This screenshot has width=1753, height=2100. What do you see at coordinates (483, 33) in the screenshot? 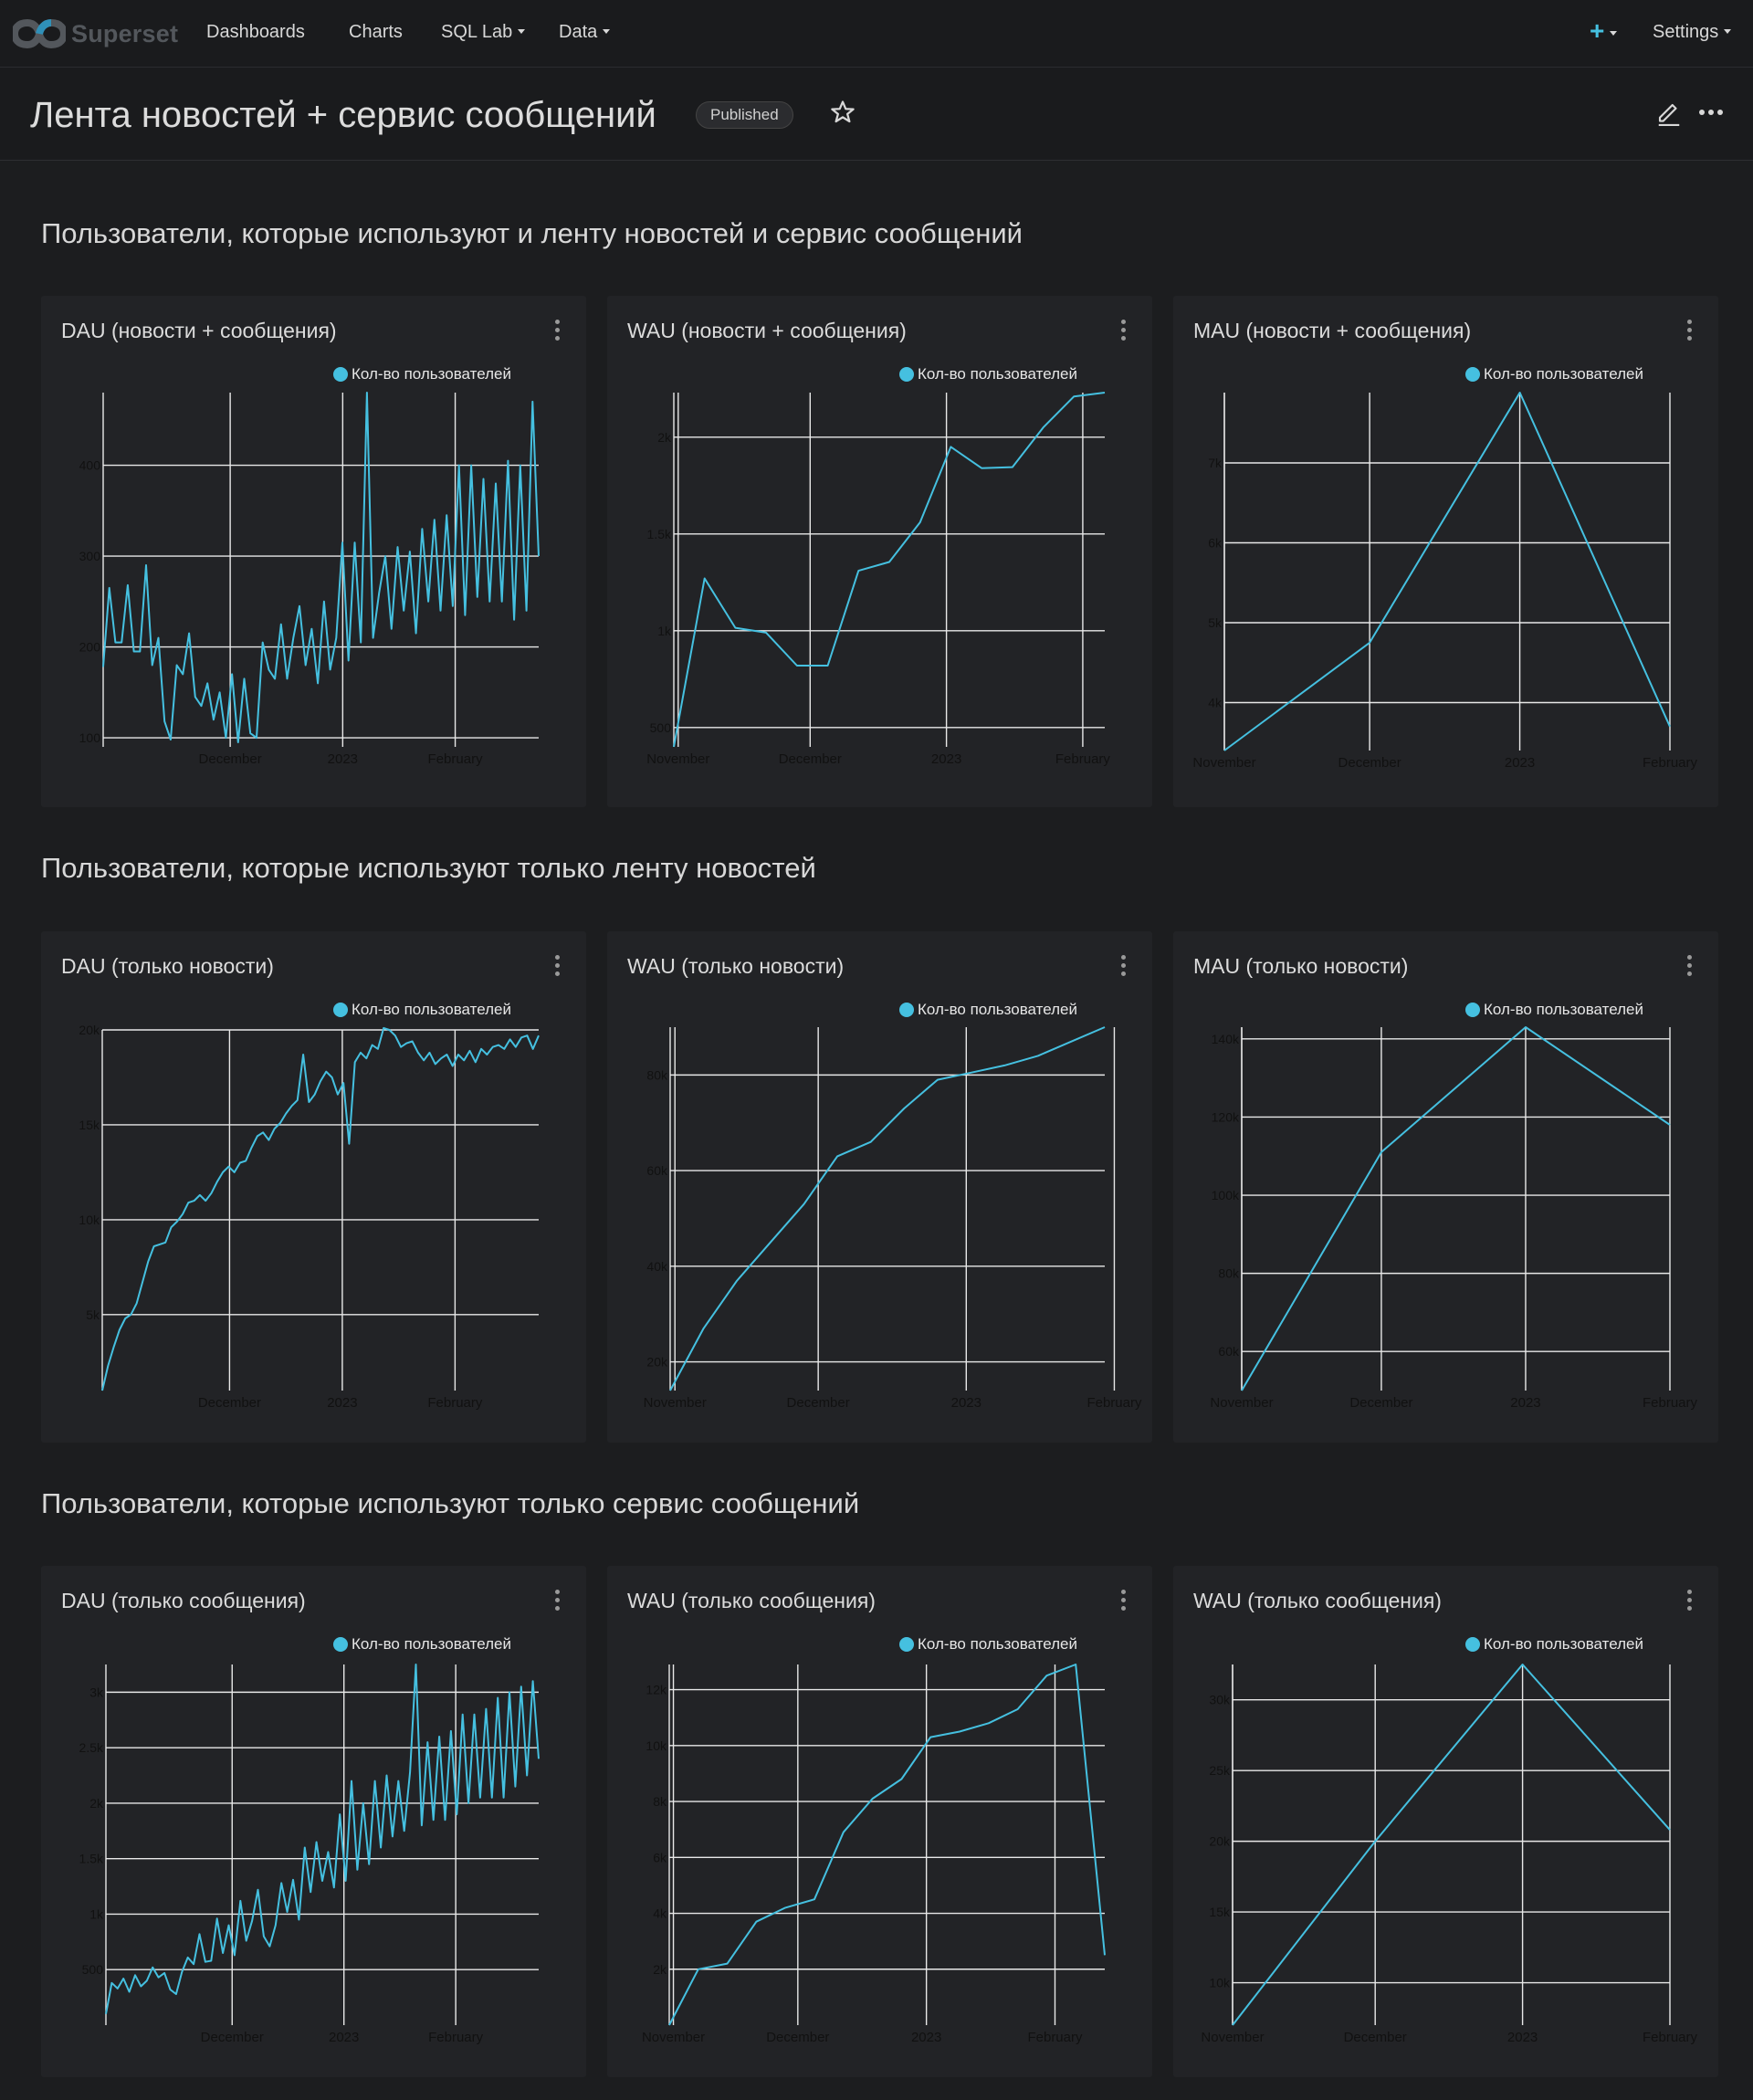
I see `nav-sql-lab: SQL Lab` at bounding box center [483, 33].